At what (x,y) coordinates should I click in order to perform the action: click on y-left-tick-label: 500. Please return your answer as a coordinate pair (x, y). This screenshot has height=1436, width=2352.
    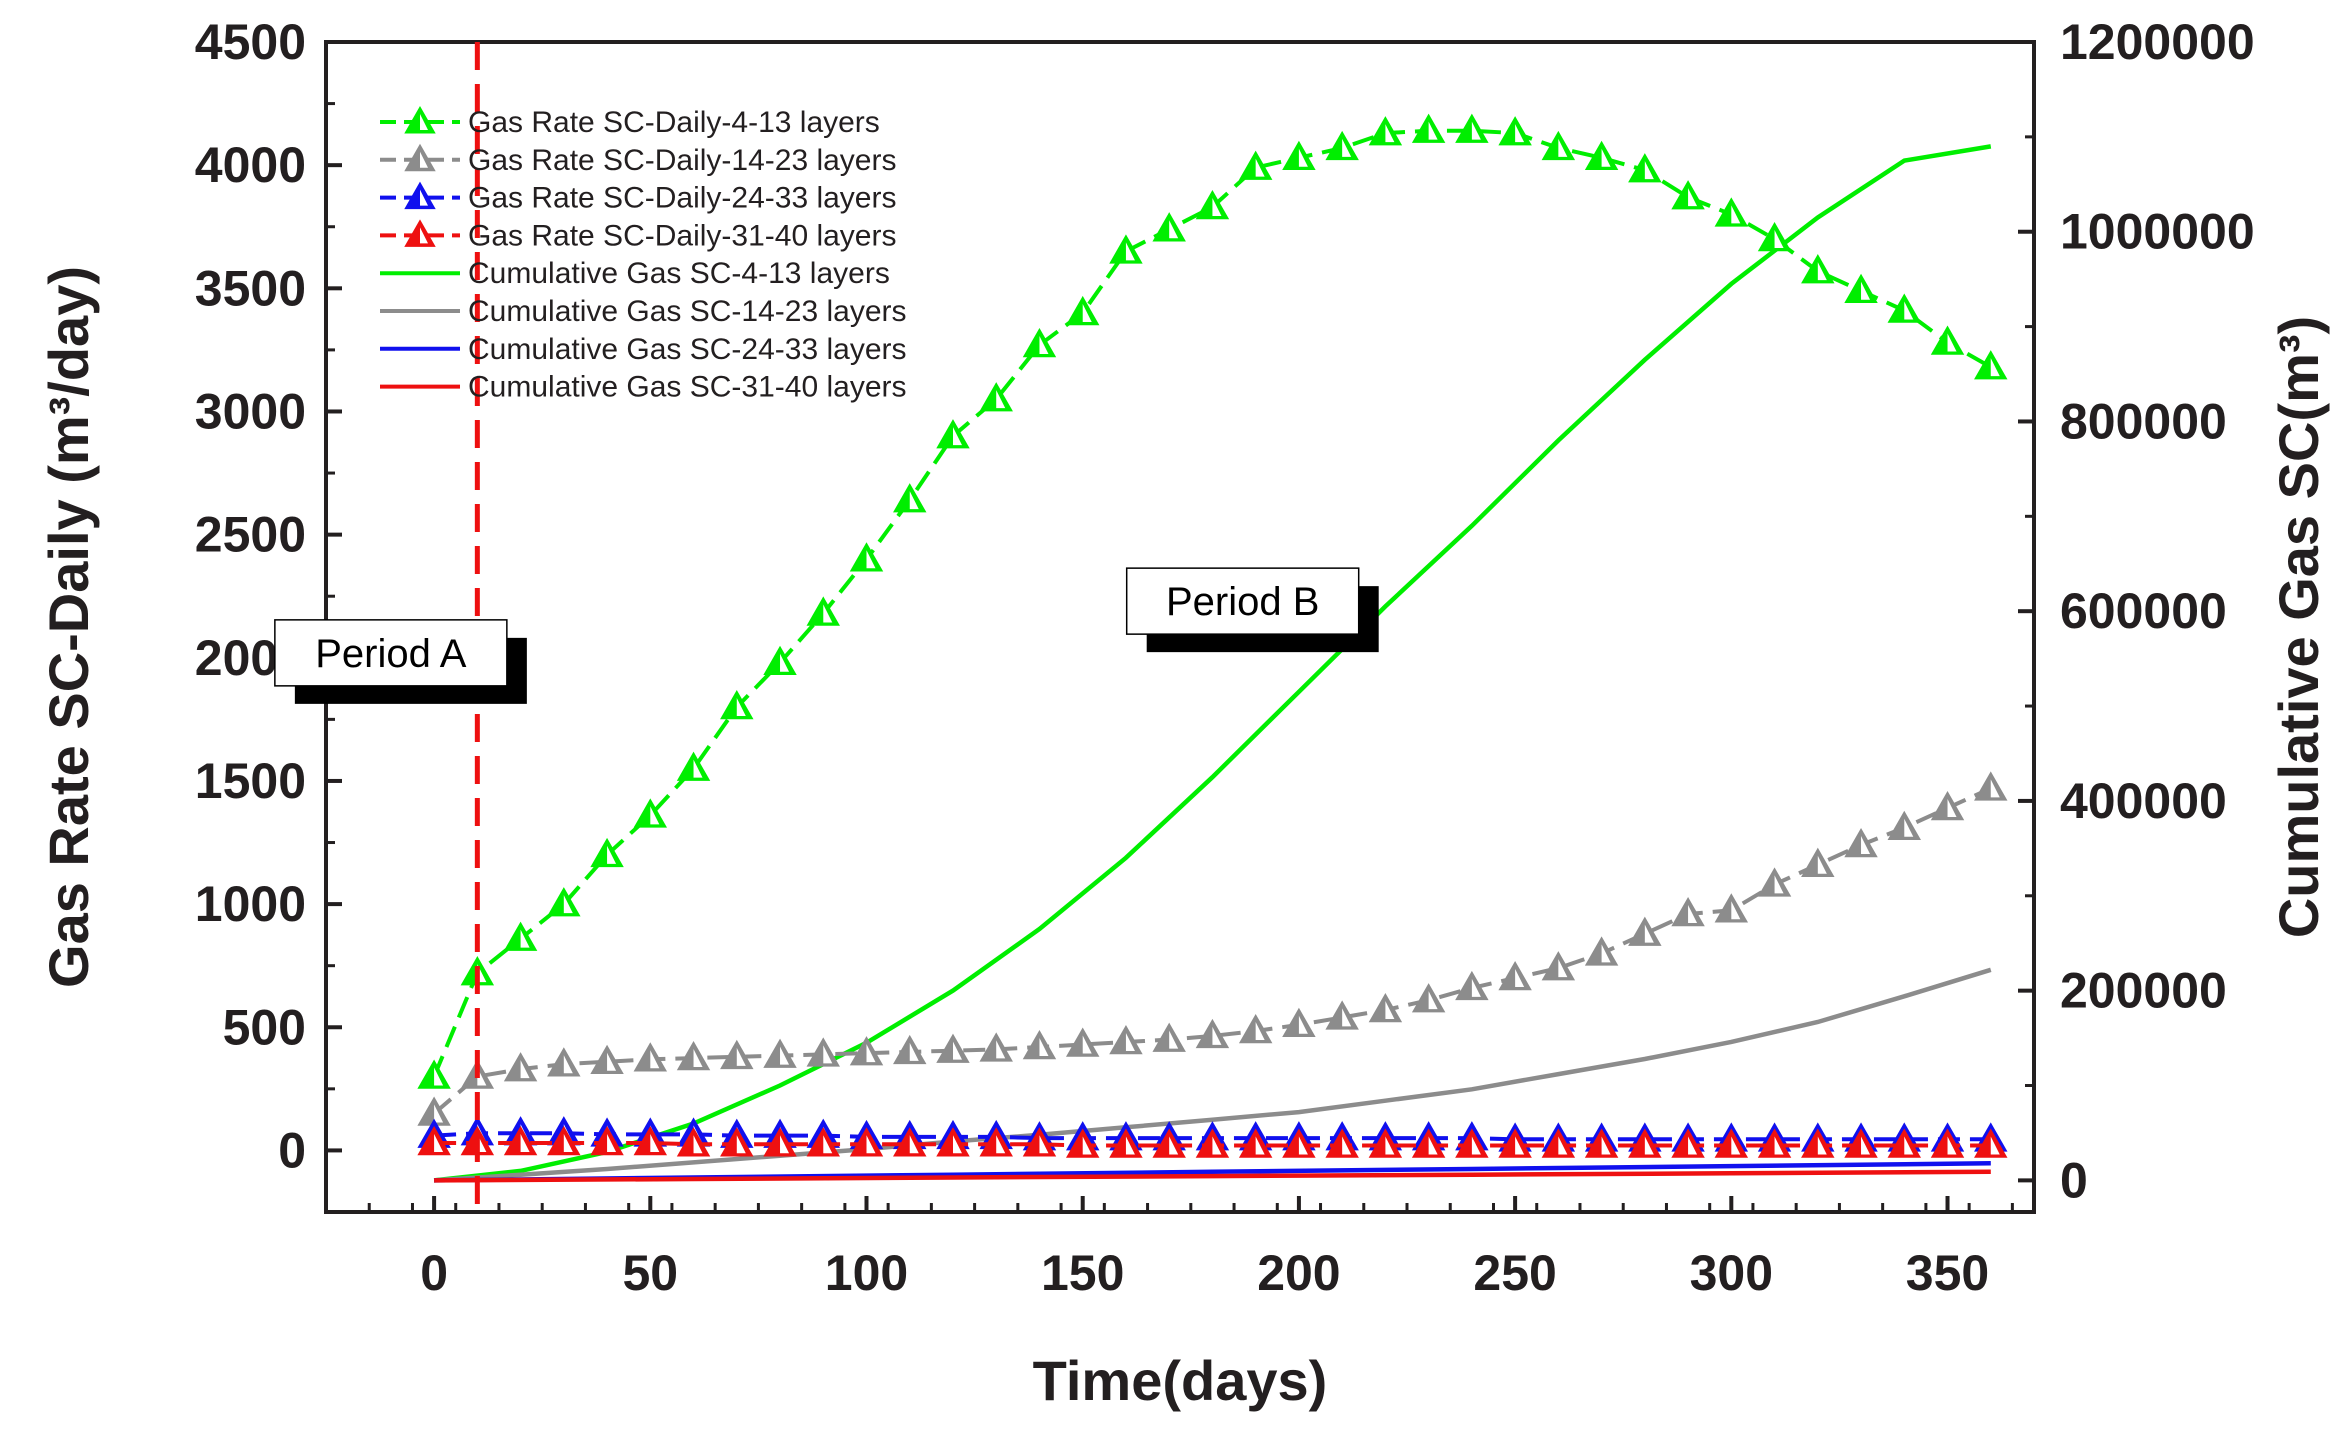
    Looking at the image, I should click on (264, 1027).